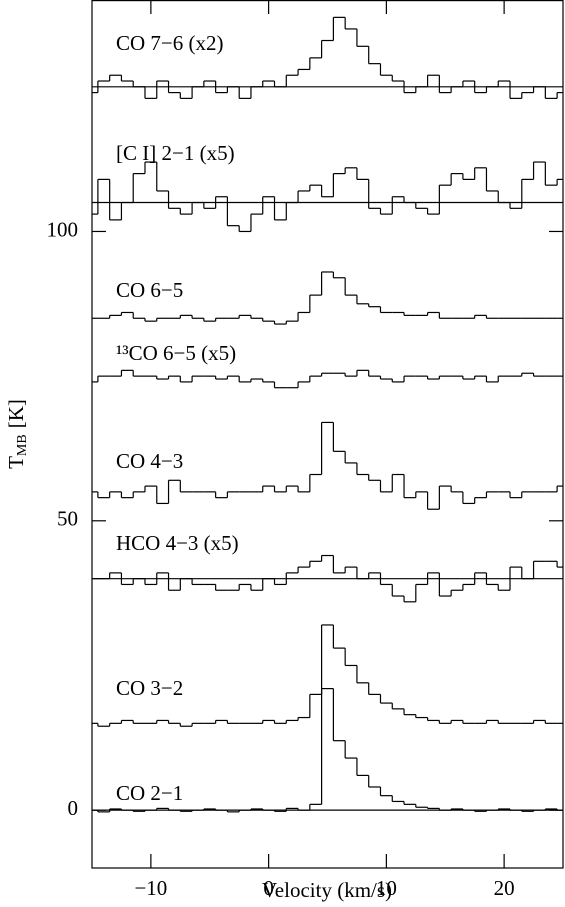  What do you see at coordinates (16, 413) in the screenshot?
I see `y-label-unit: [K]` at bounding box center [16, 413].